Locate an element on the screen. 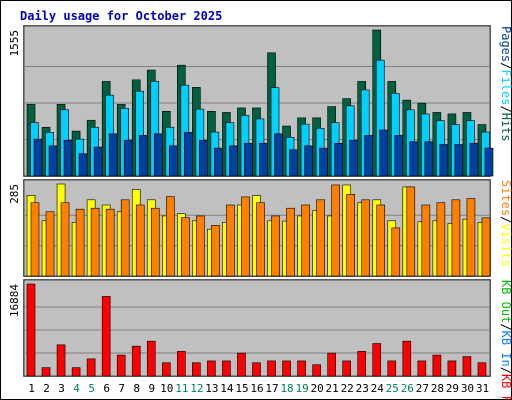 This screenshot has width=512, height=400. panel-kbytes-legend: KB Out/KB In/KB F is located at coordinates (505, 340).